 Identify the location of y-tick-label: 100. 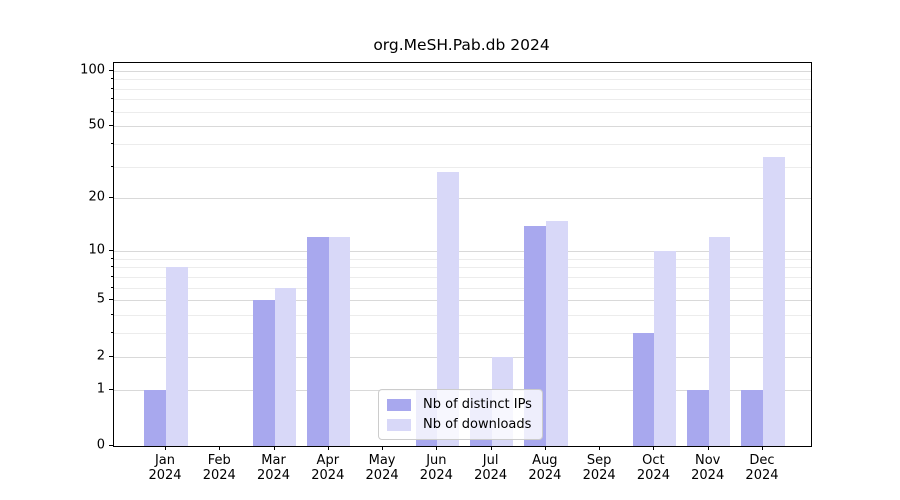
(92, 70).